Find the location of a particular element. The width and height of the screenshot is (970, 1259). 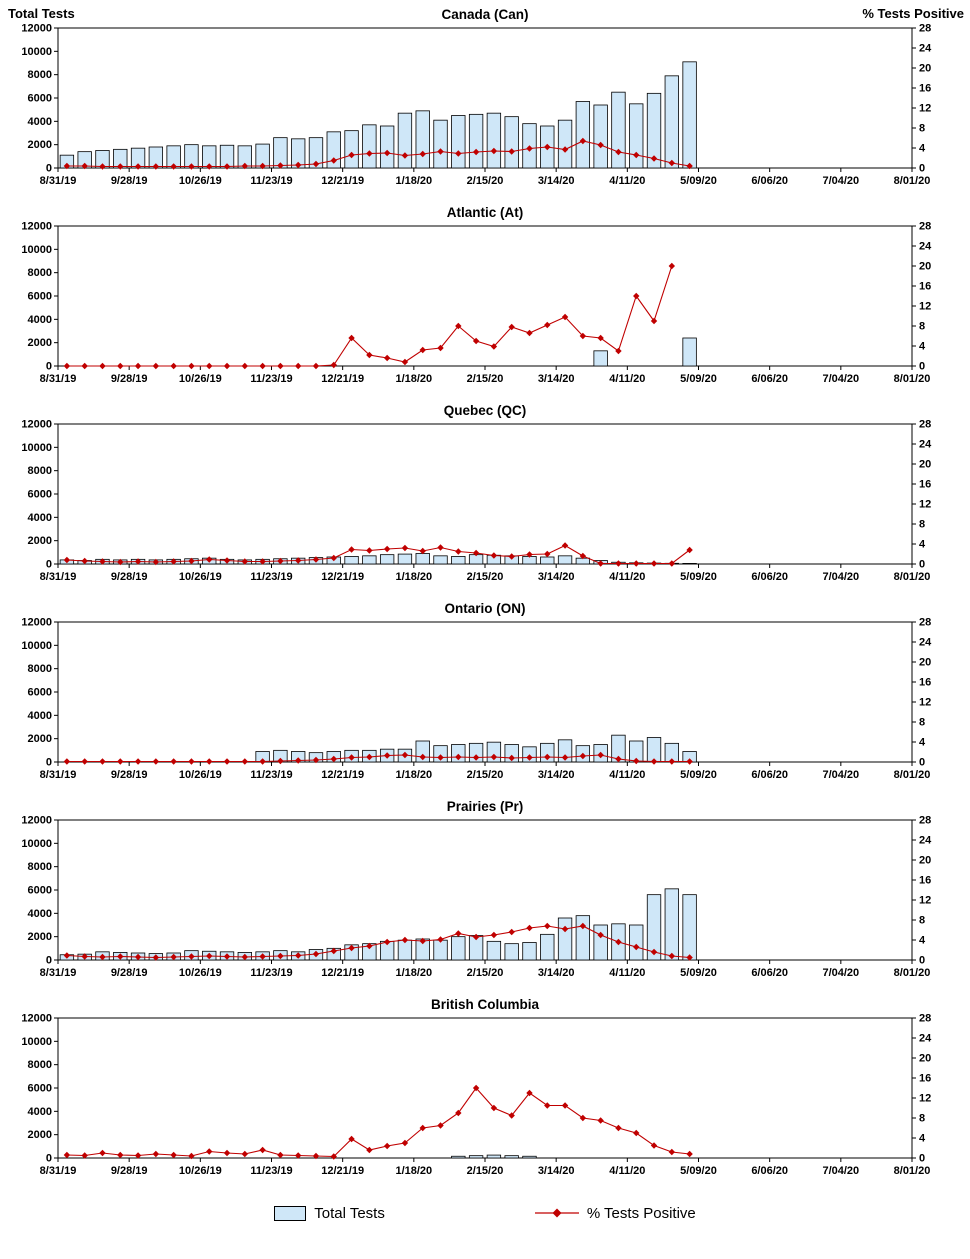

svg-text: Canada (Can) is located at coordinates (484, 14).